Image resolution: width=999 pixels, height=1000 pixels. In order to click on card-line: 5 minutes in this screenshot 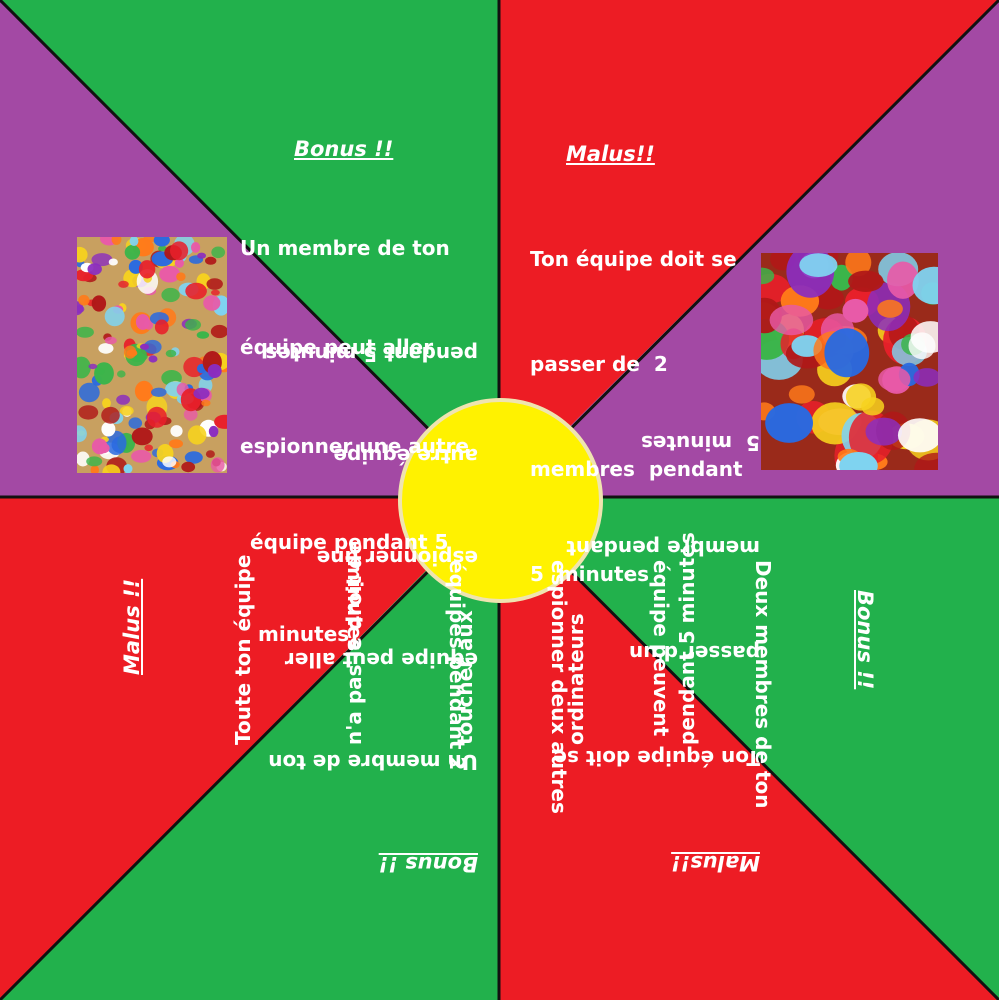, I will do `click(590, 574)`.